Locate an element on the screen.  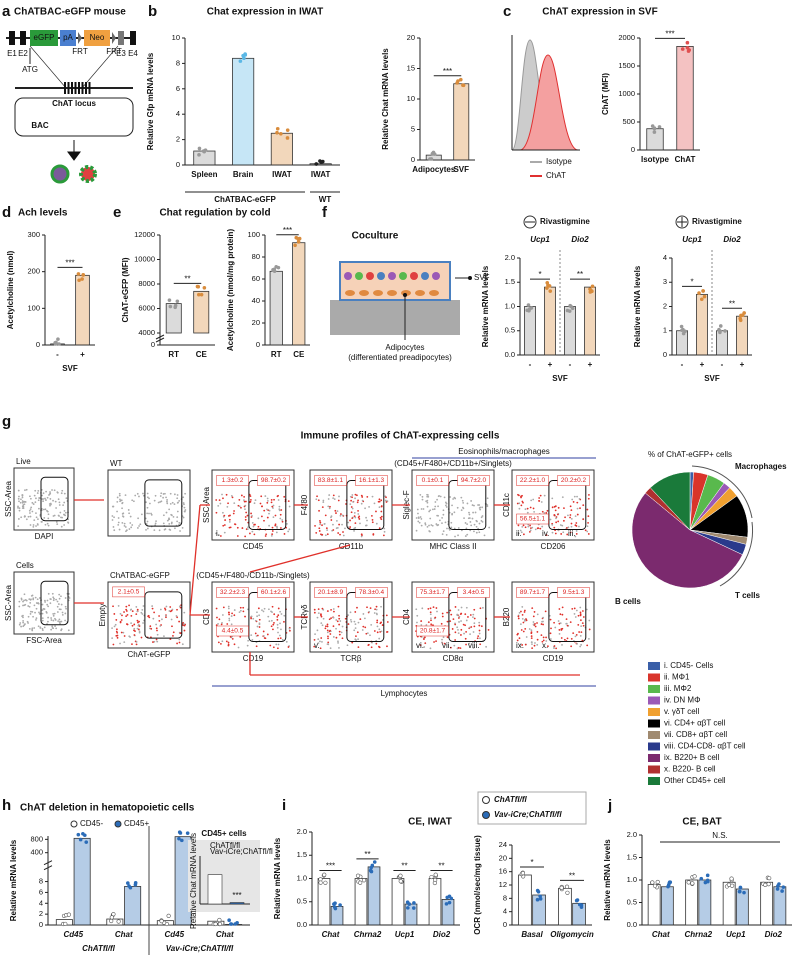
plot-title: Cells is located at coordinates (25, 565).